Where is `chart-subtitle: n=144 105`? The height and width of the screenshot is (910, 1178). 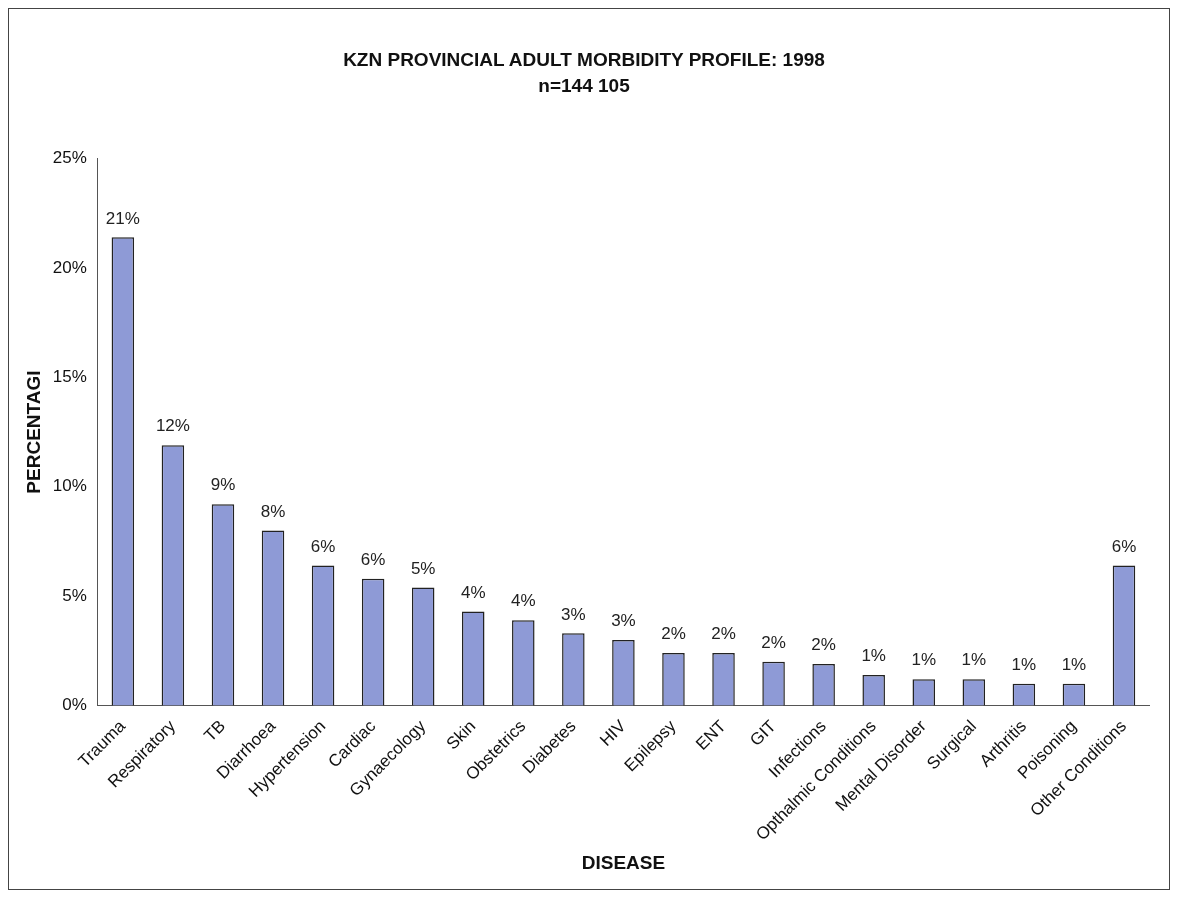 chart-subtitle: n=144 105 is located at coordinates (584, 86).